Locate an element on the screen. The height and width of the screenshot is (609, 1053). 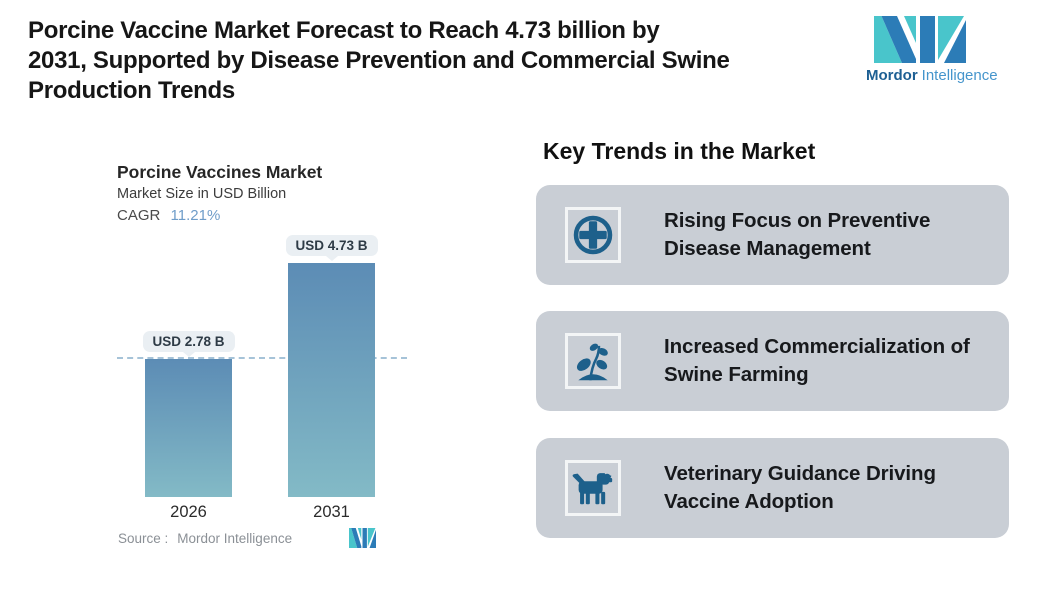
seedling-icon is located at coordinates (592, 362).